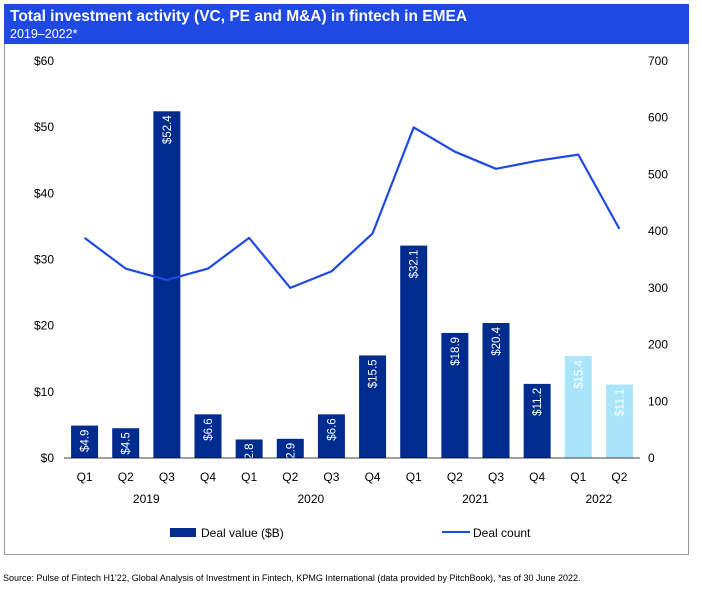 This screenshot has height=606, width=702. I want to click on left-tick-label: $50, so click(44, 127).